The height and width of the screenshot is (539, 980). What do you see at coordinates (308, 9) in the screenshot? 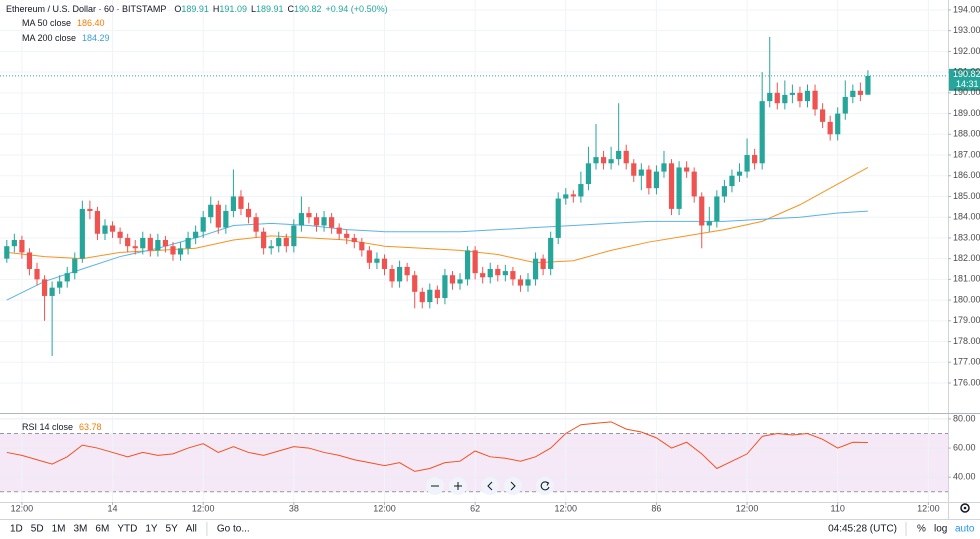
I see `ohlc-value: 190.82` at bounding box center [308, 9].